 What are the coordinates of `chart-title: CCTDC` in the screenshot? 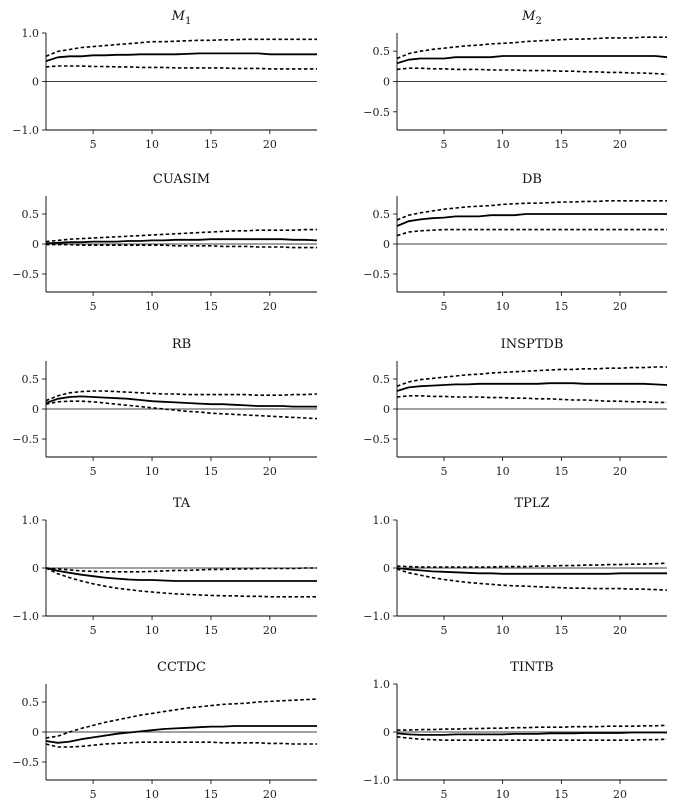 It's located at (181, 667).